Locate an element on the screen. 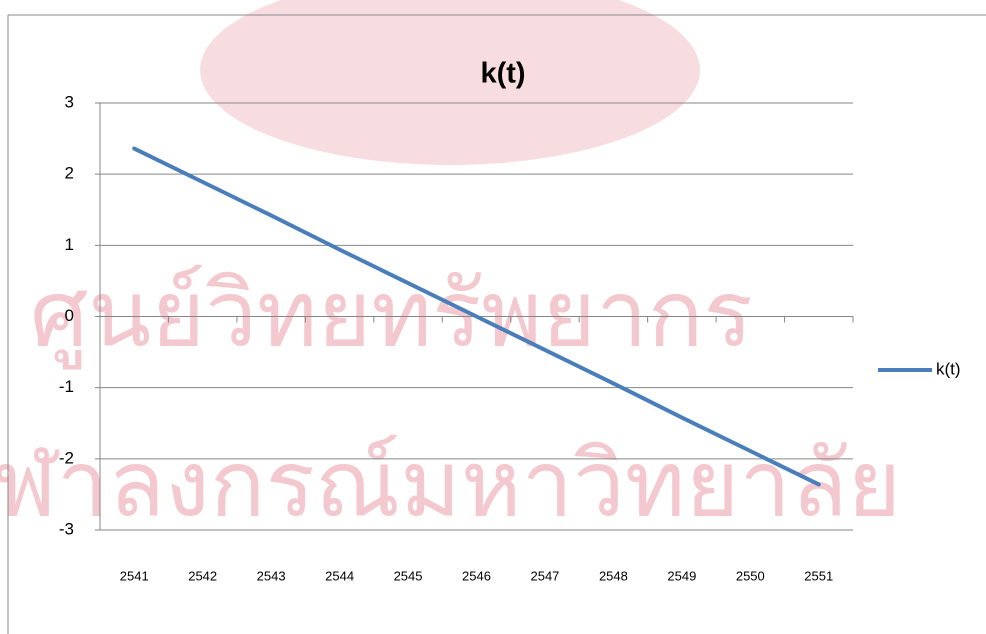  y-tick-label: 3 is located at coordinates (69, 101).